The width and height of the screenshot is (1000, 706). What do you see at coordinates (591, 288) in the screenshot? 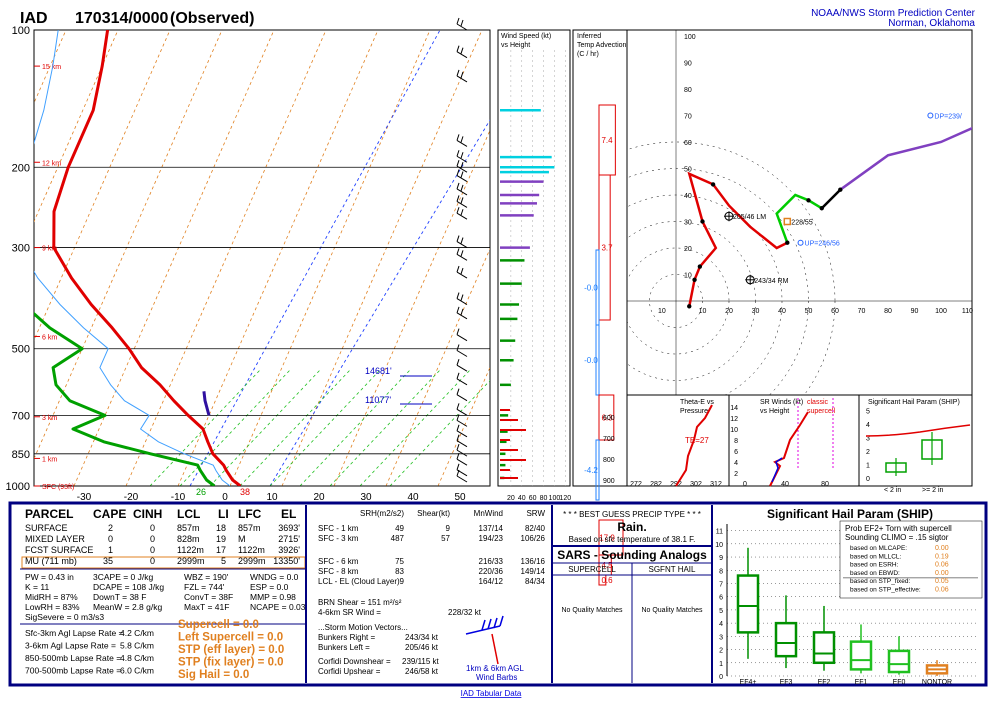
I see `temp-advection-value: -0.0` at bounding box center [591, 288].